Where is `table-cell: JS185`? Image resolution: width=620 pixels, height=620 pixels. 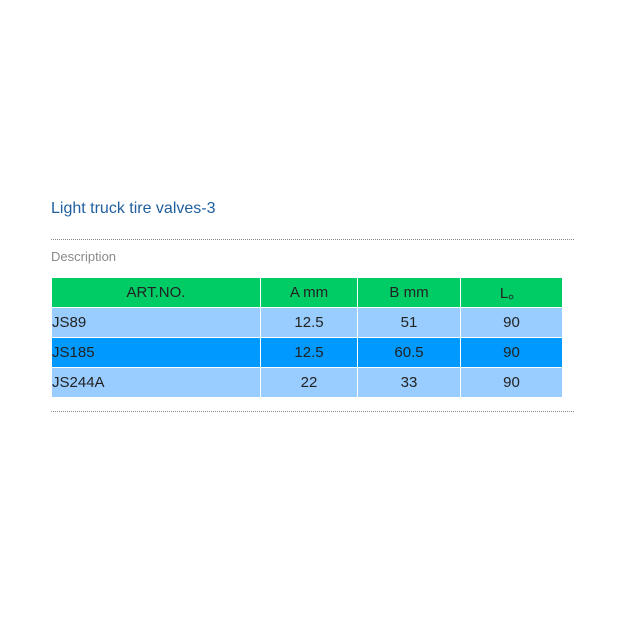 table-cell: JS185 is located at coordinates (156, 352).